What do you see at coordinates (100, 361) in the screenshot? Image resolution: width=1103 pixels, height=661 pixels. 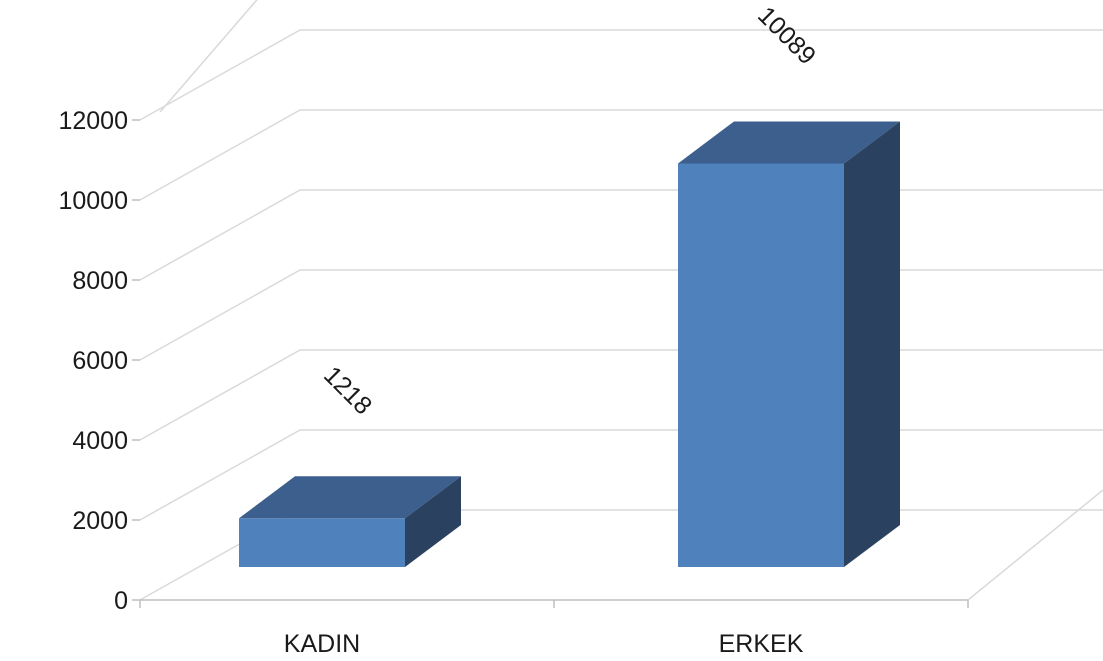 I see `y-tick-label: 6000` at bounding box center [100, 361].